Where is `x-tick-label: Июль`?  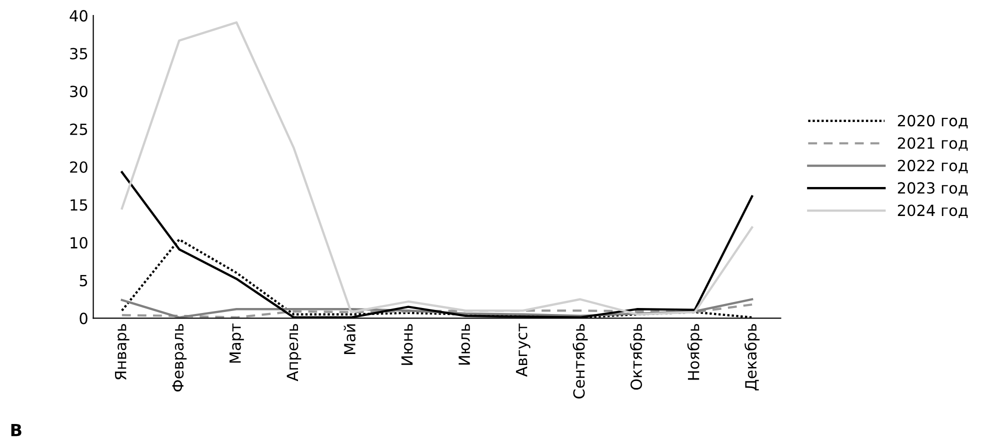 x-tick-label: Июль is located at coordinates (464, 344).